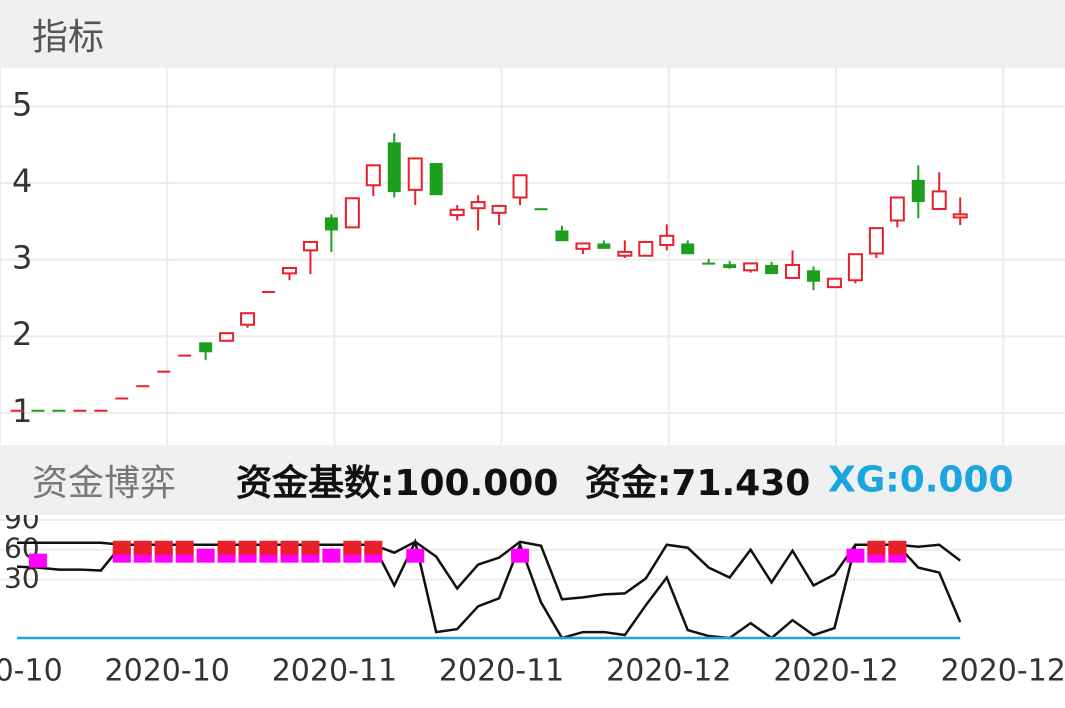 The height and width of the screenshot is (708, 1065). What do you see at coordinates (698, 483) in the screenshot?
I see `indicator-value: 资金:71.430` at bounding box center [698, 483].